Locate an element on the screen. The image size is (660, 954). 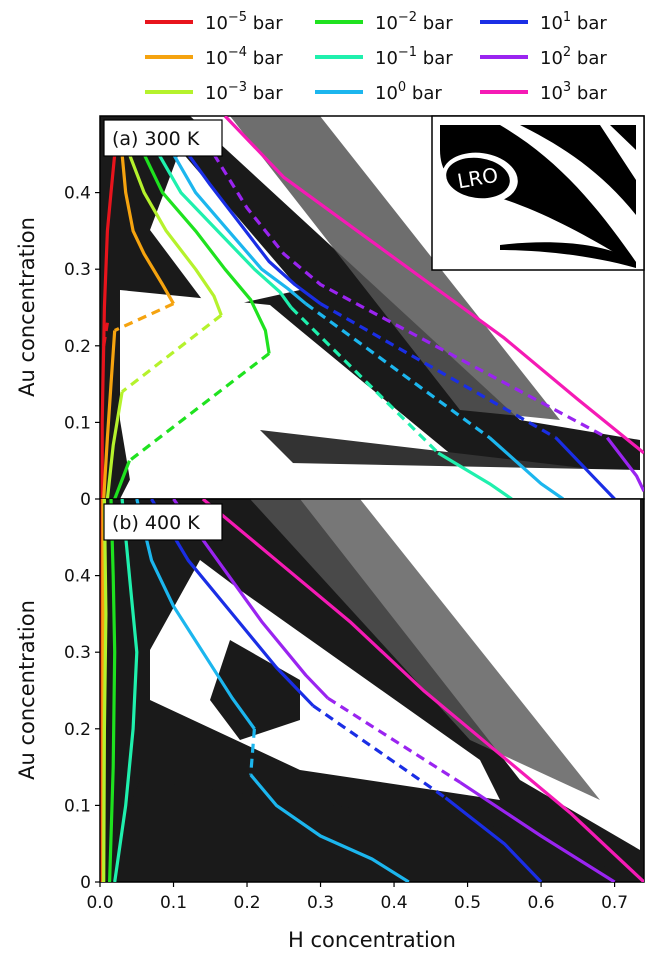
legend-label: 100 bar is located at coordinates (408, 92).